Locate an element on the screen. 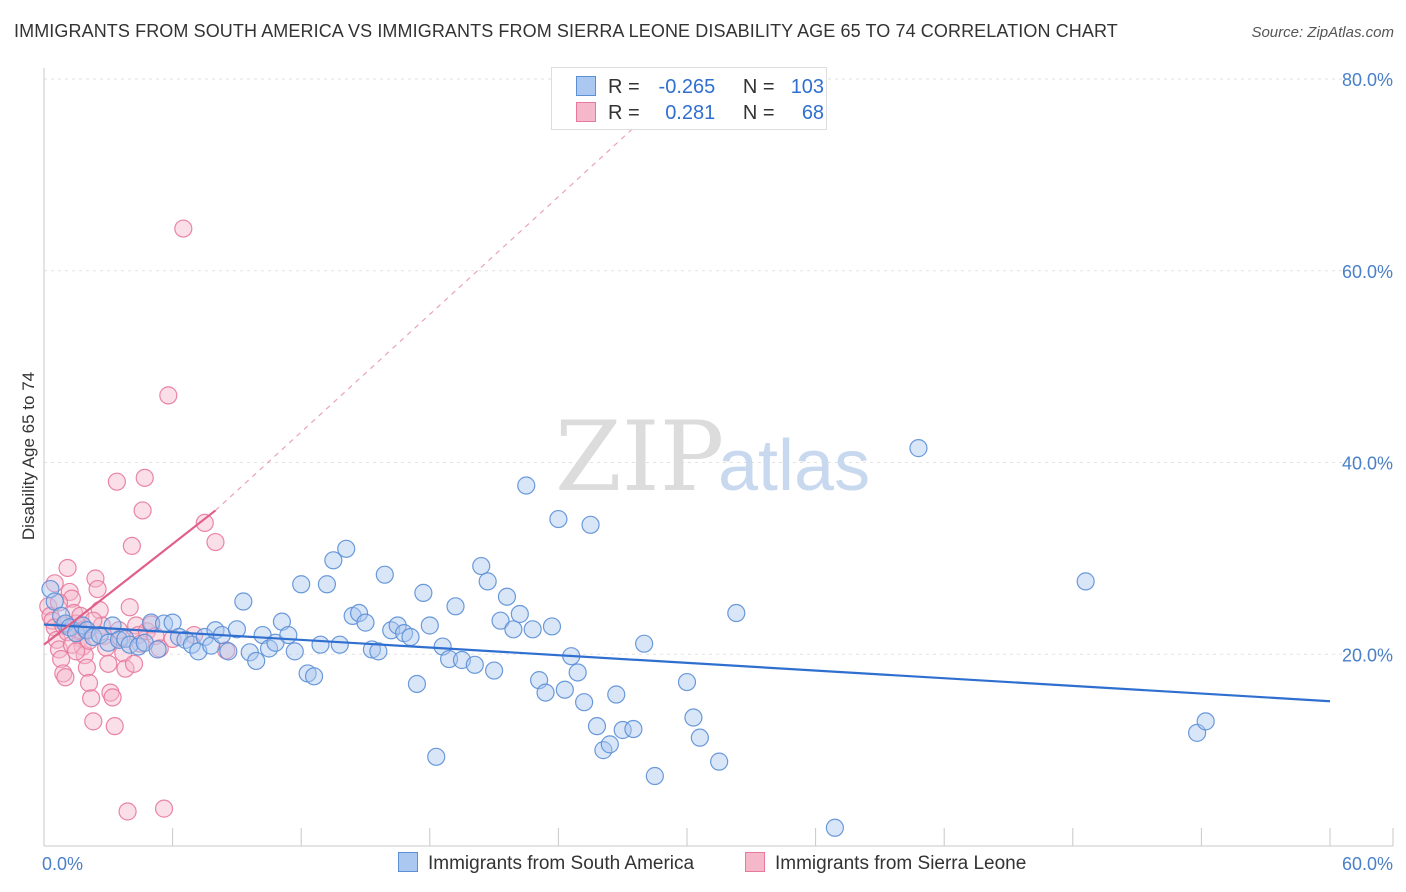 This screenshot has width=1406, height=892. y-tick-label: 80.0% is located at coordinates (1367, 80).